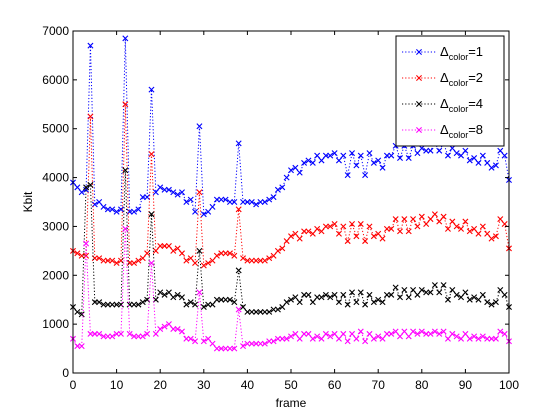 Image resolution: width=560 pixels, height=420 pixels. I want to click on y-tick-label: 4000, so click(55, 178).